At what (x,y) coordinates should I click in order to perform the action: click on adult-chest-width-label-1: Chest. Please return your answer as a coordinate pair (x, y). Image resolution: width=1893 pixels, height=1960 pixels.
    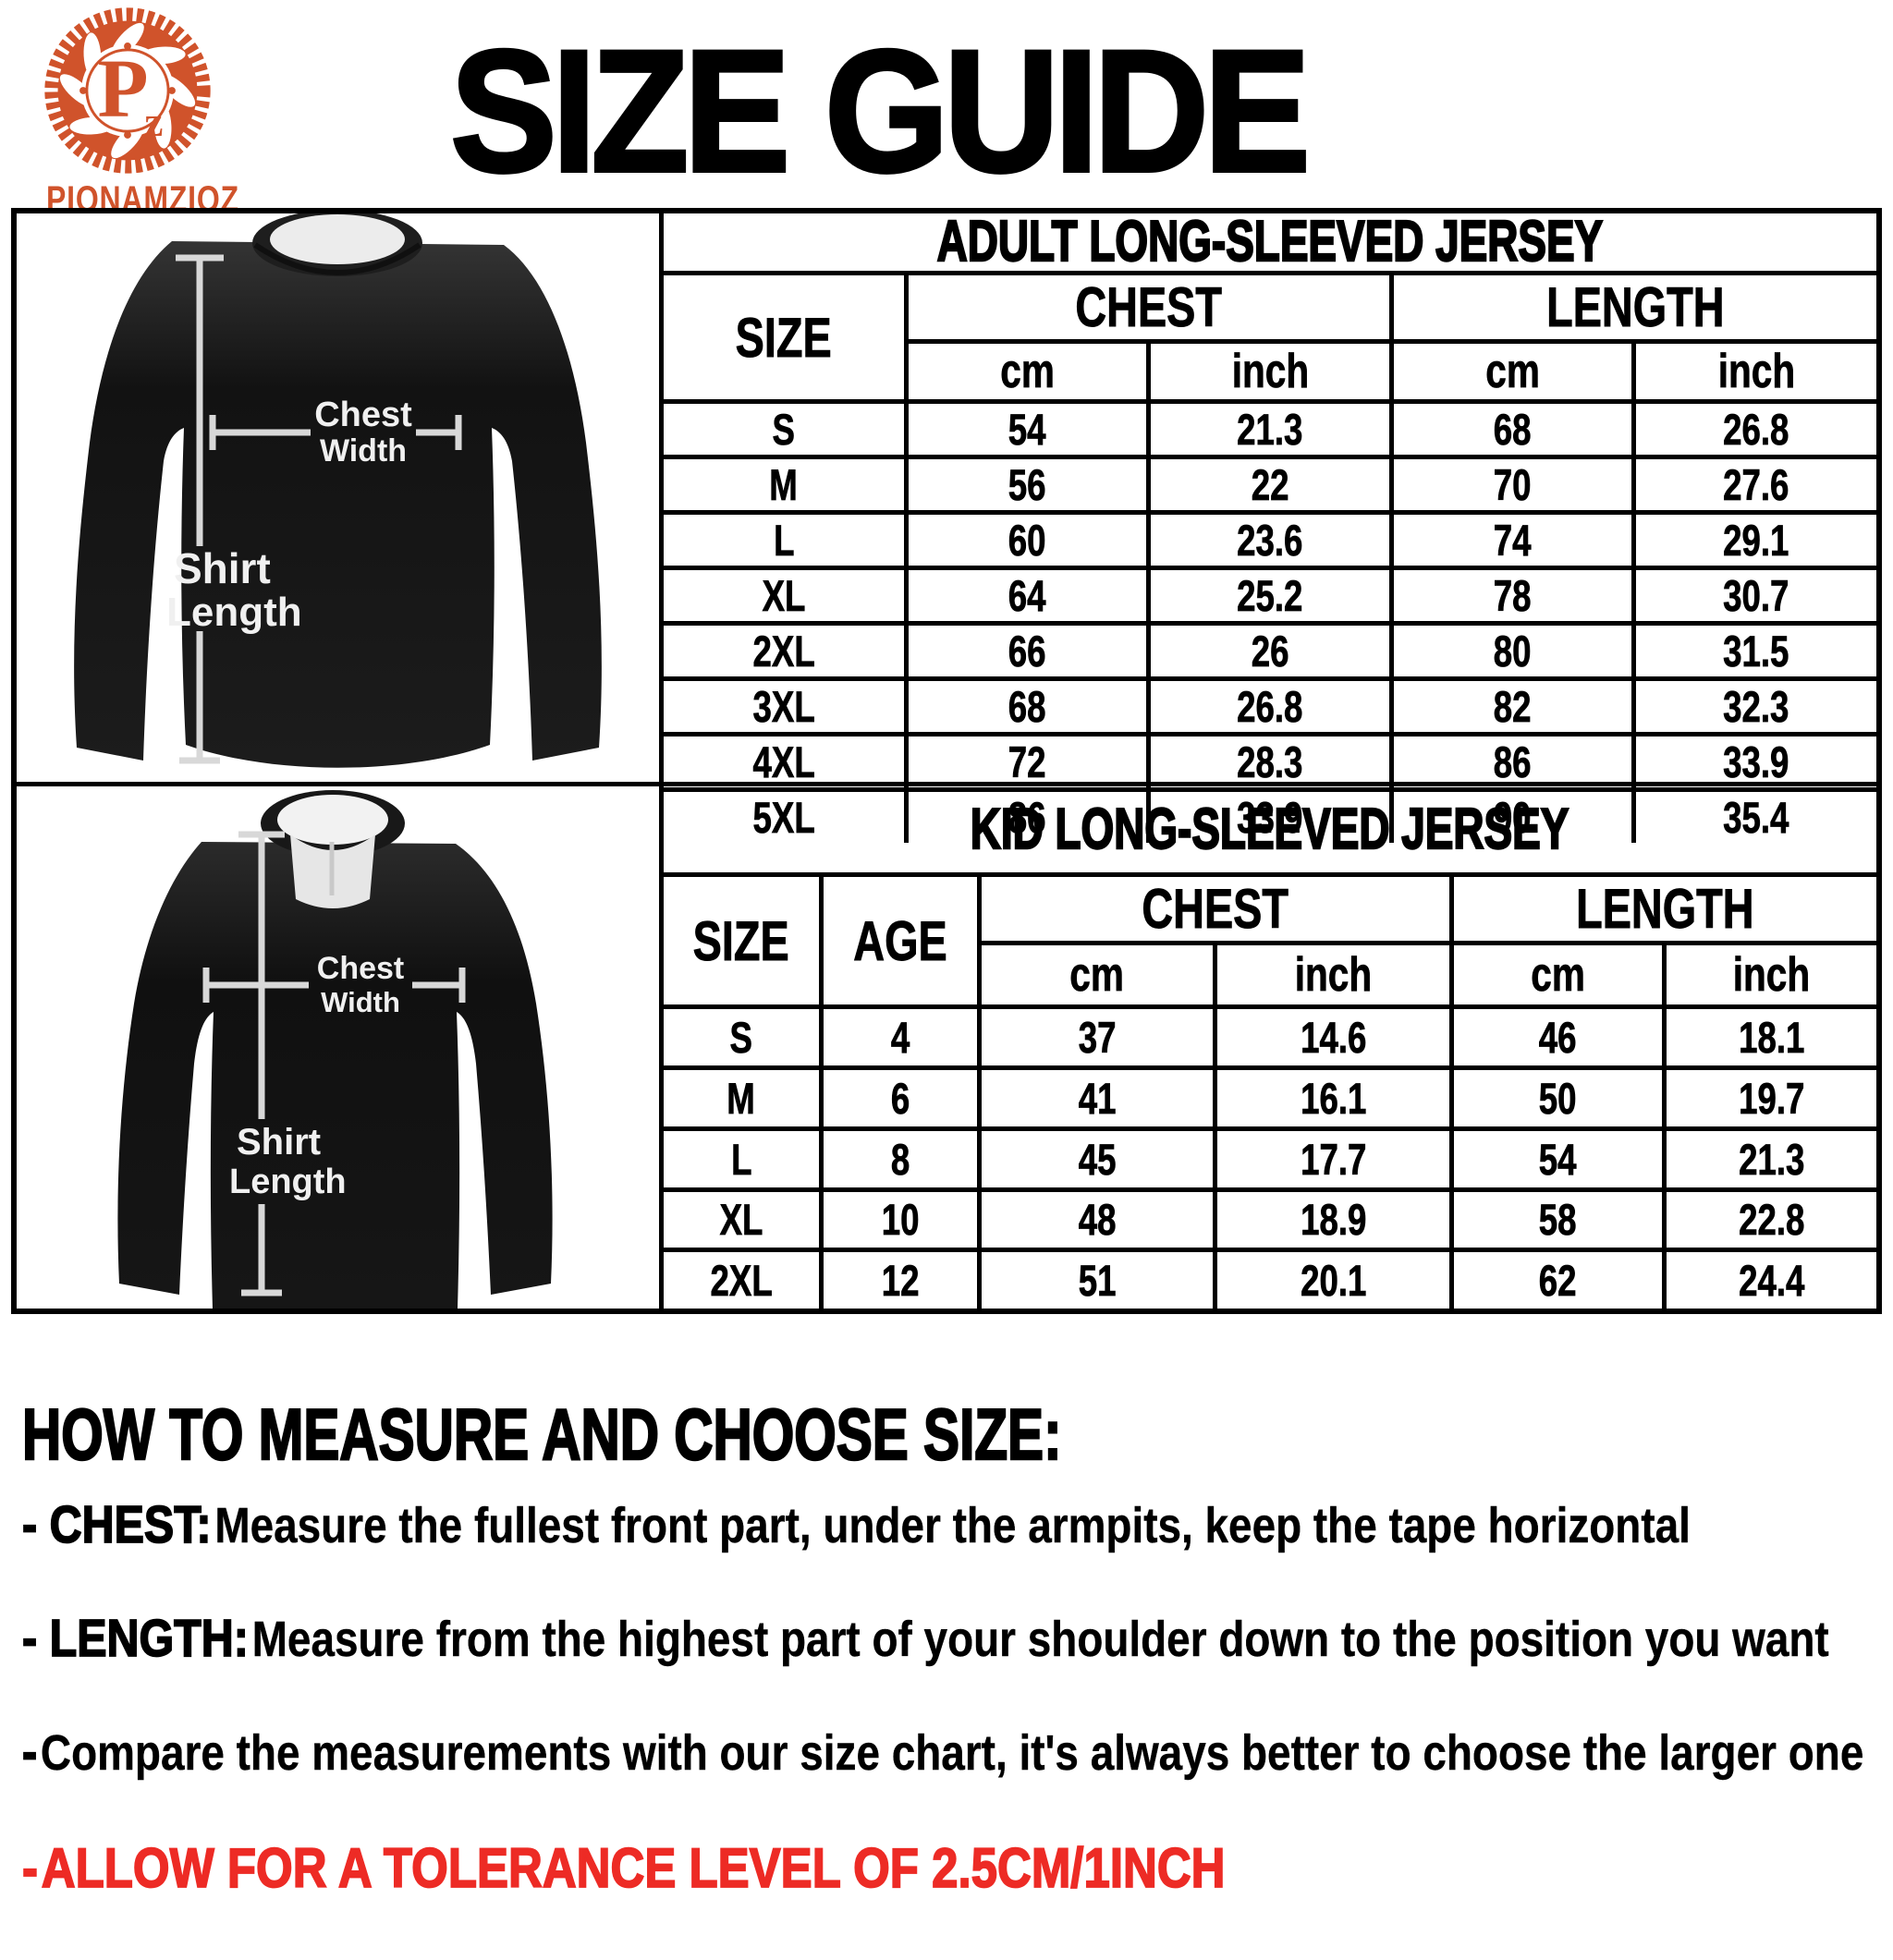
    Looking at the image, I should click on (363, 415).